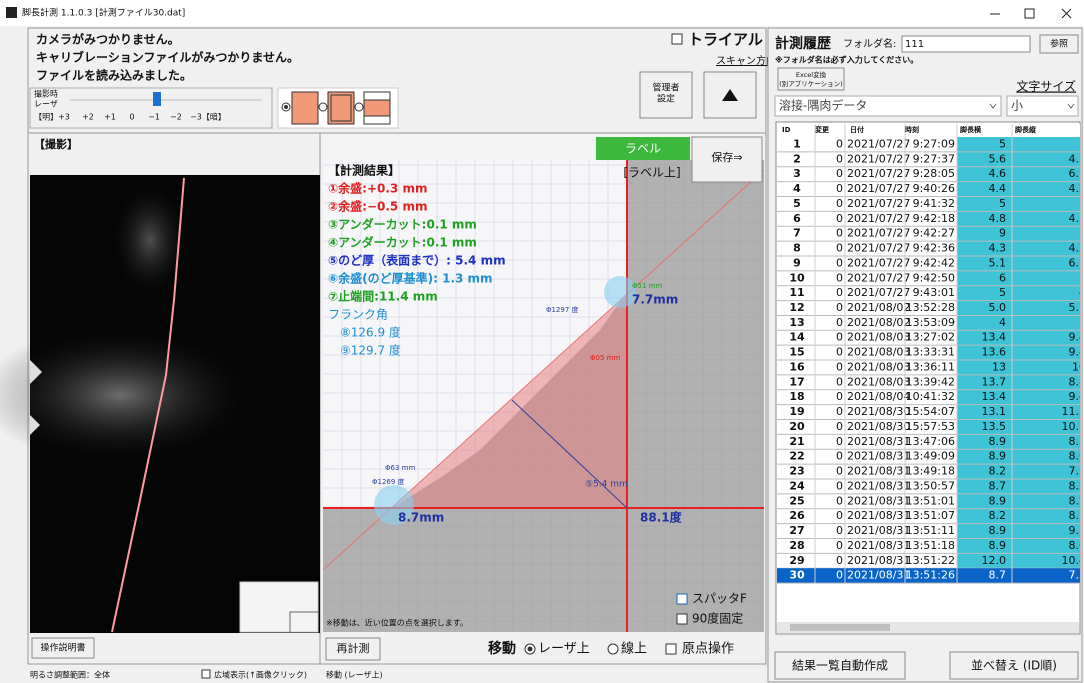 This screenshot has height=683, width=1084. What do you see at coordinates (1025, 129) in the screenshot?
I see `column-header: 脚長縦` at bounding box center [1025, 129].